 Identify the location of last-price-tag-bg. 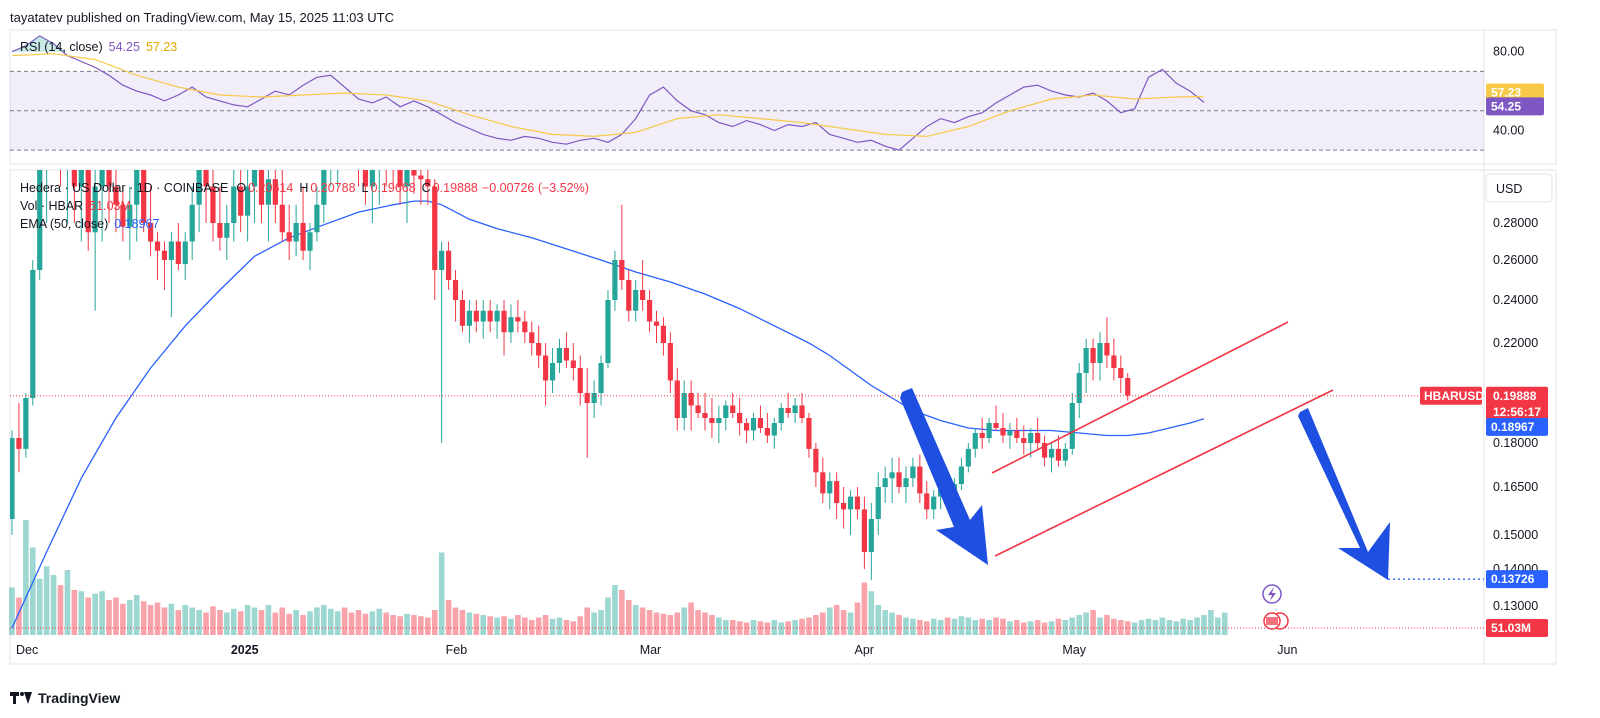
(1517, 403).